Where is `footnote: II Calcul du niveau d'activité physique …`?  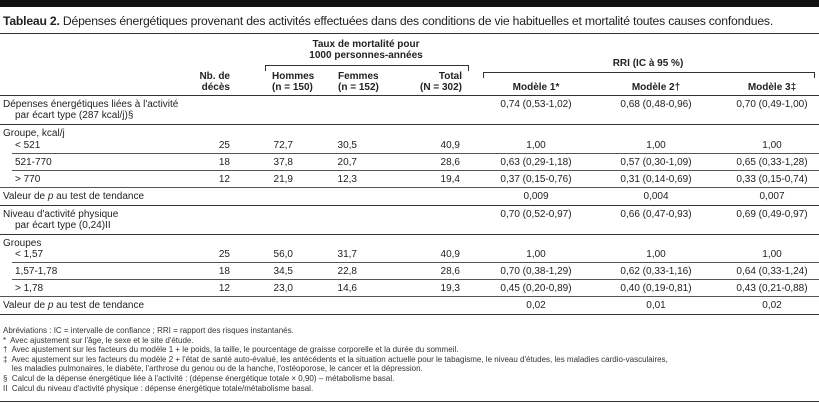
footnote: II Calcul du niveau d'activité physique … is located at coordinates (158, 388).